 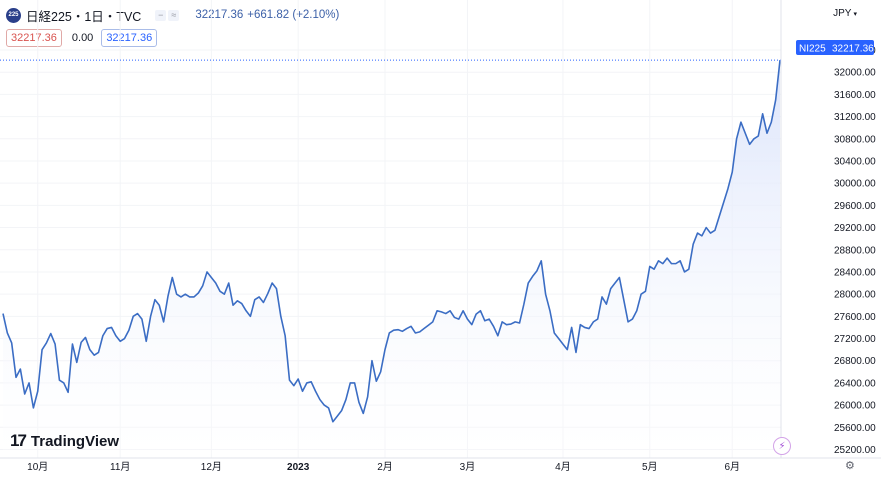 I want to click on last-price-label: NI225 32217.36, so click(x=835, y=47).